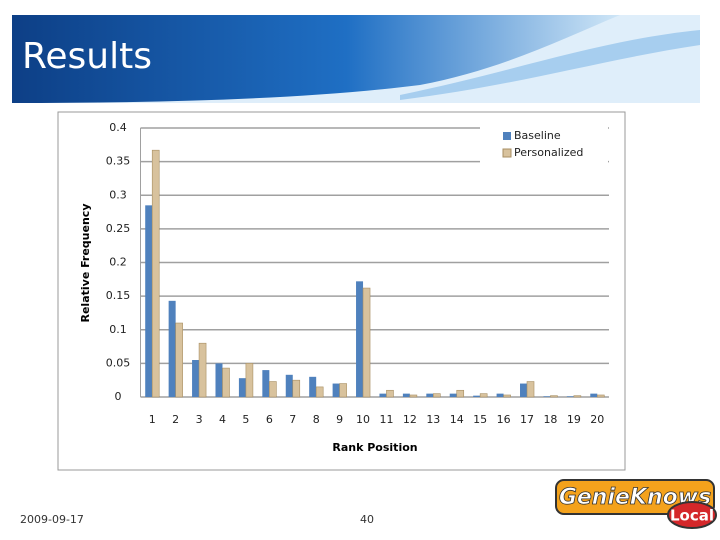 This screenshot has width=720, height=540. I want to click on x-tick-label: 5, so click(245, 419).